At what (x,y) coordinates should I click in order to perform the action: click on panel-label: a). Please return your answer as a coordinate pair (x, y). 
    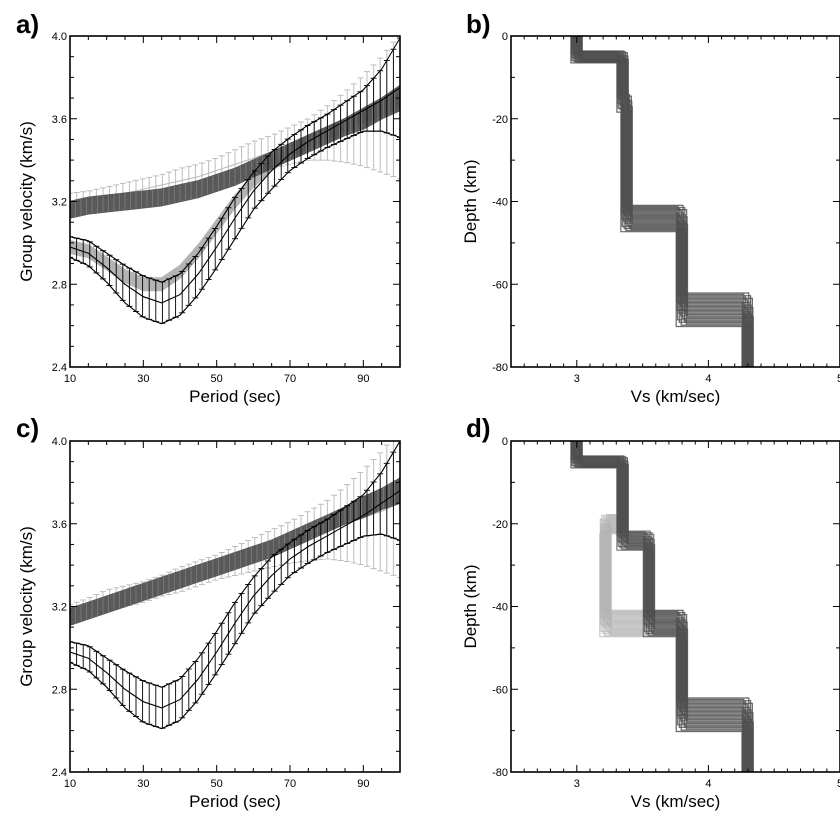
    Looking at the image, I should click on (27, 24).